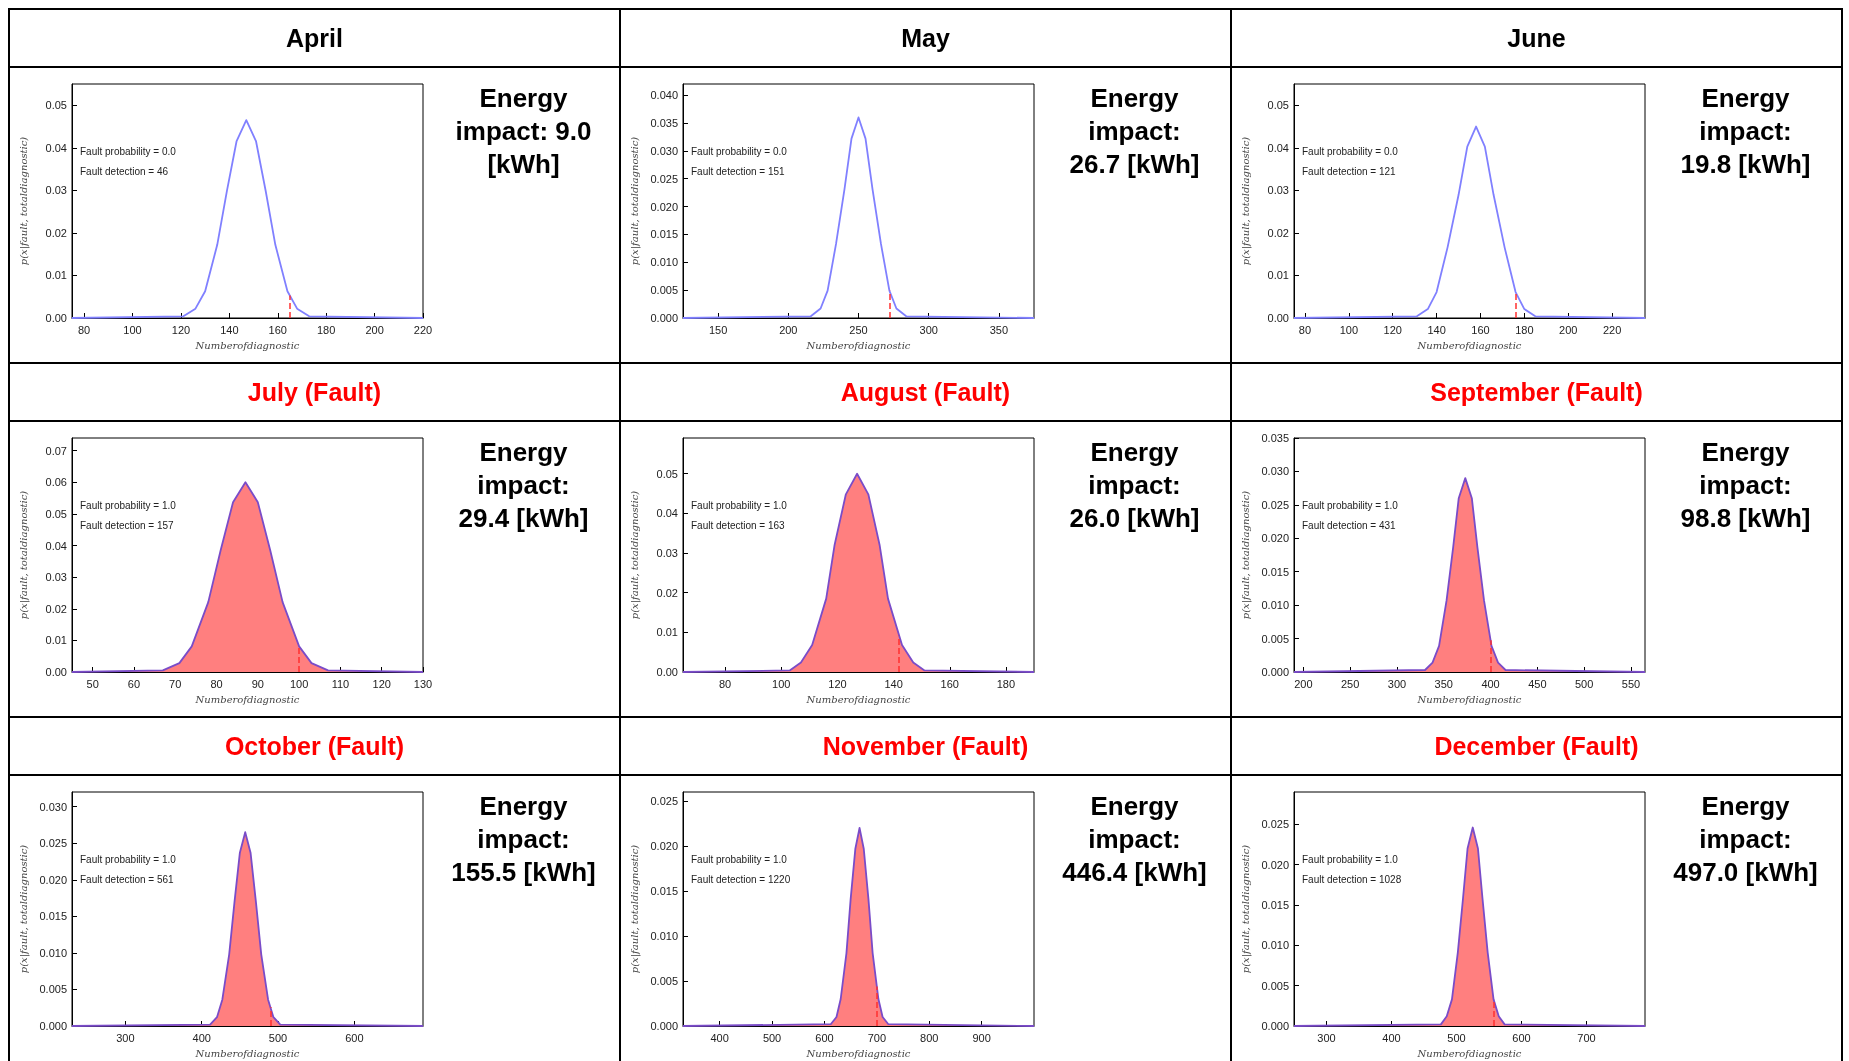 This screenshot has width=1849, height=1061. I want to click on x-tick-label: 350, so click(1443, 683).